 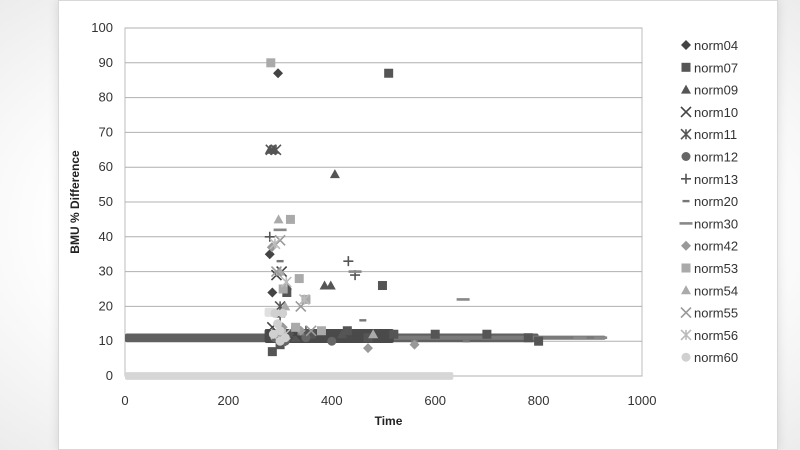 I want to click on x-tick-label: 400, so click(x=332, y=400).